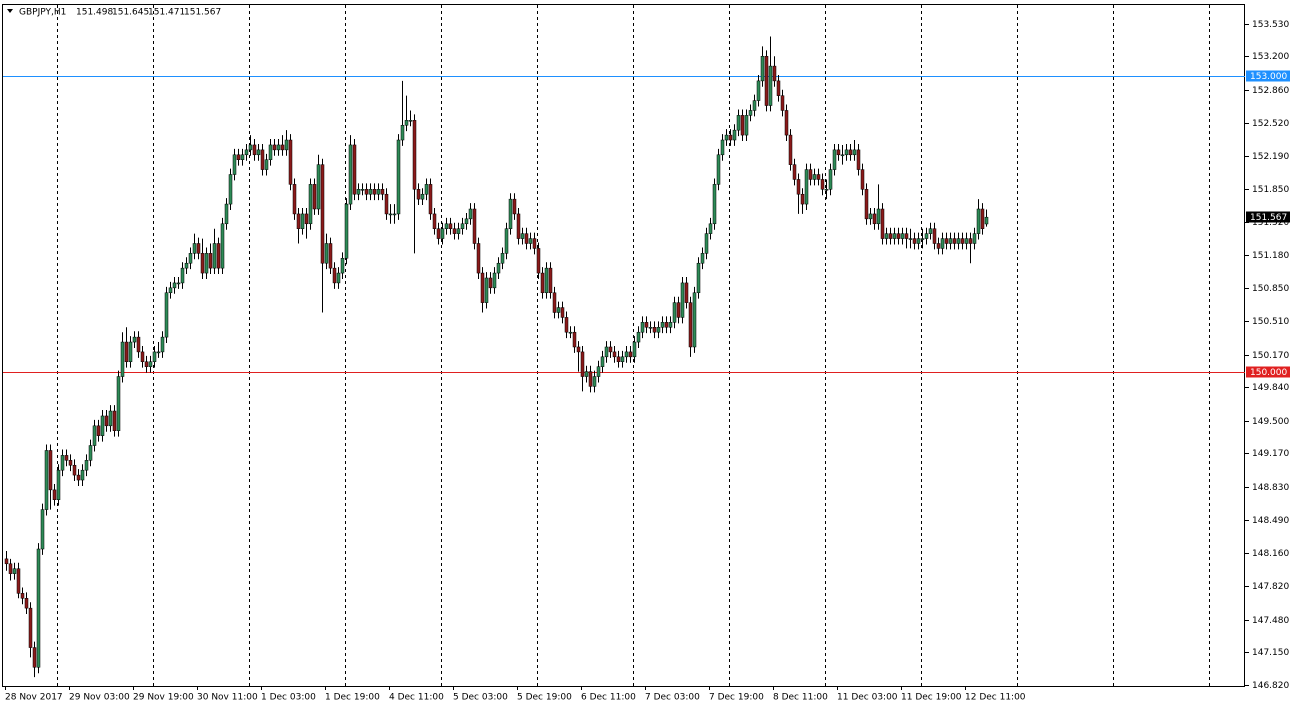  What do you see at coordinates (227, 698) in the screenshot?
I see `x-tick-label: 30 Nov 11:00` at bounding box center [227, 698].